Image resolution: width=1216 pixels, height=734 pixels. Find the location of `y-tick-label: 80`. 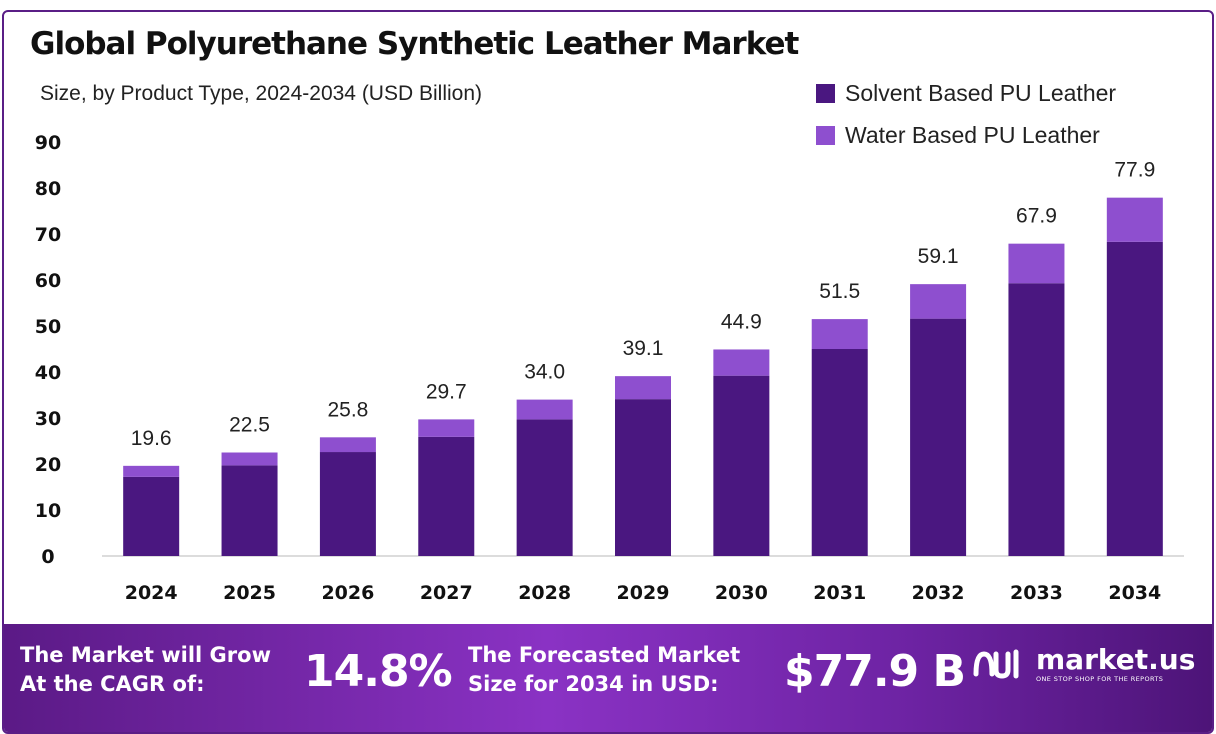

y-tick-label: 80 is located at coordinates (48, 189).